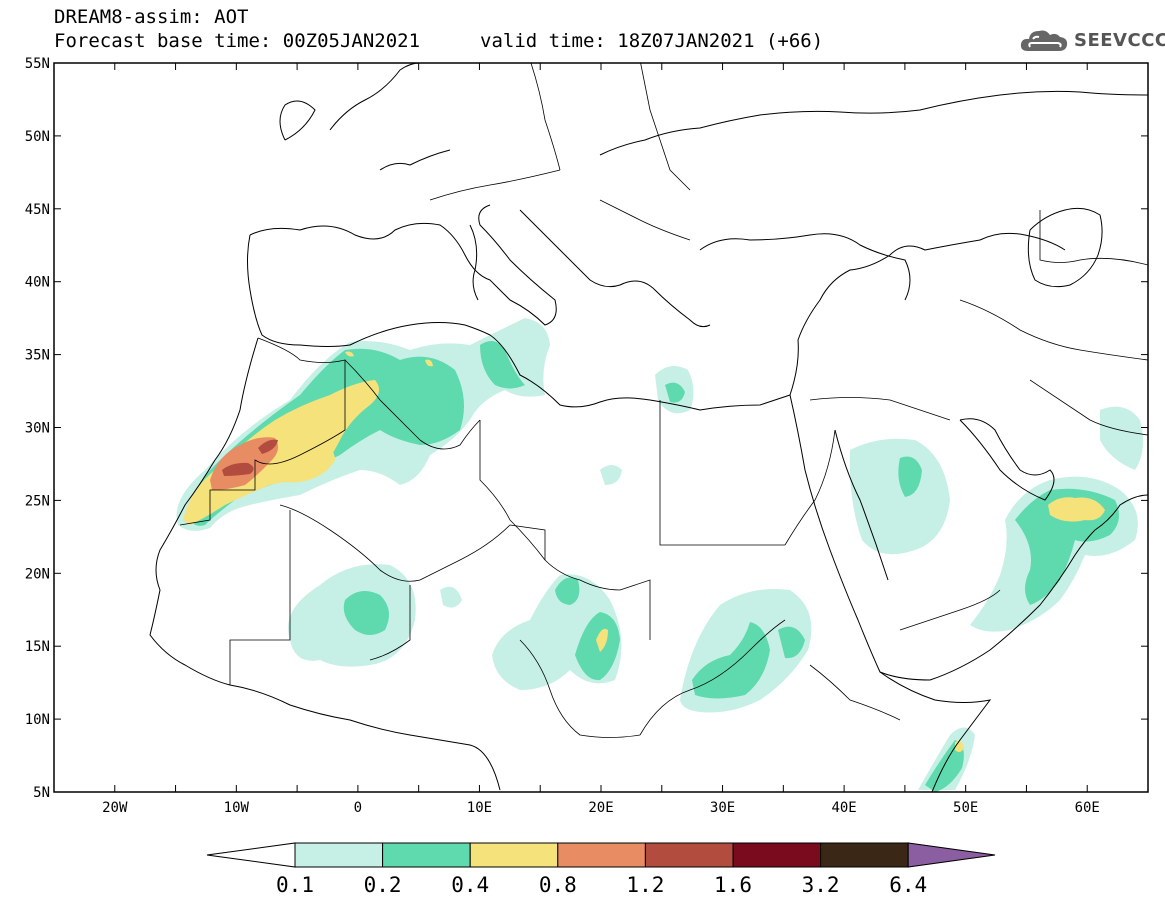 This screenshot has height=905, width=1165. I want to click on aot-band-1.2, so click(250, 457).